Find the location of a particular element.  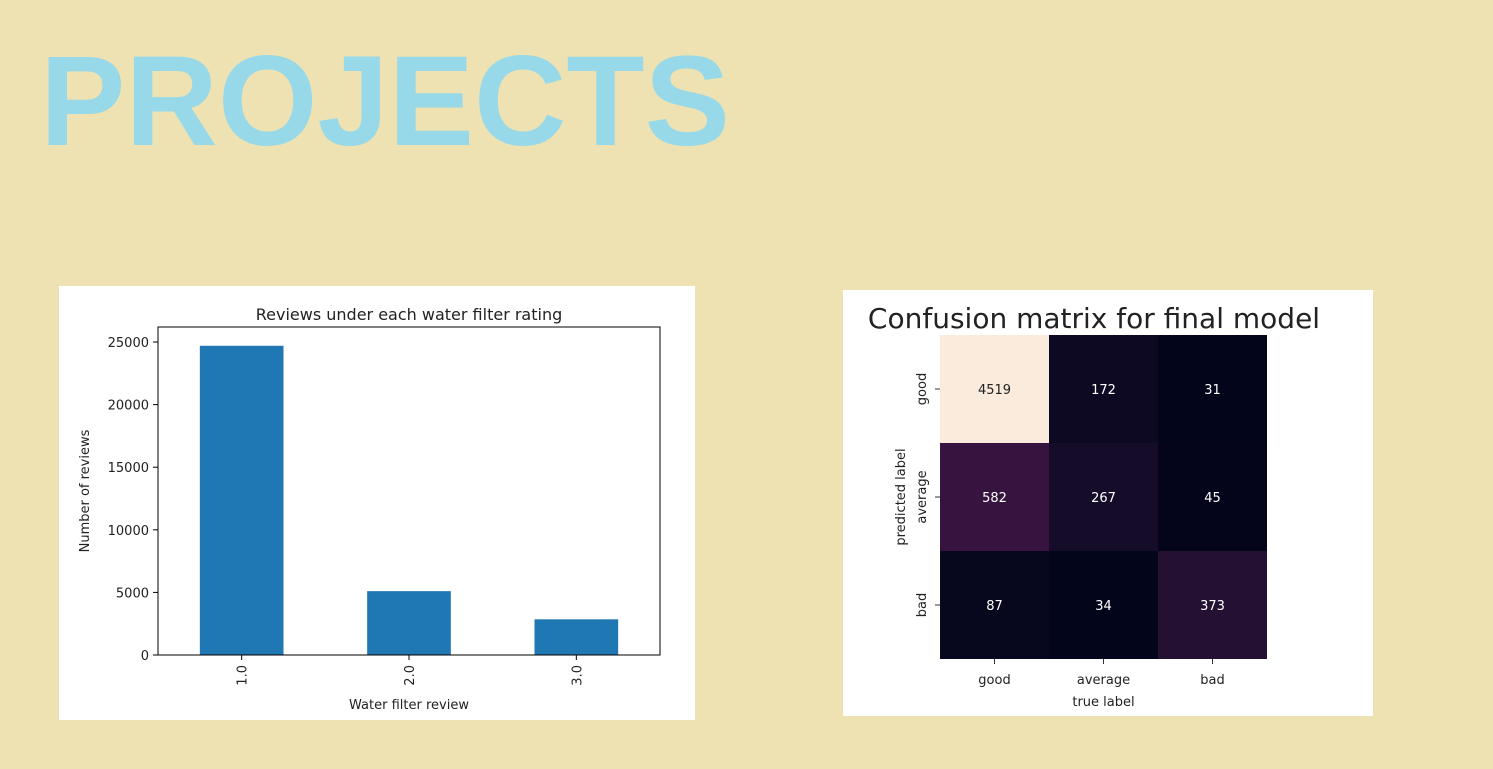

cell-value-label: 267 is located at coordinates (1103, 498).